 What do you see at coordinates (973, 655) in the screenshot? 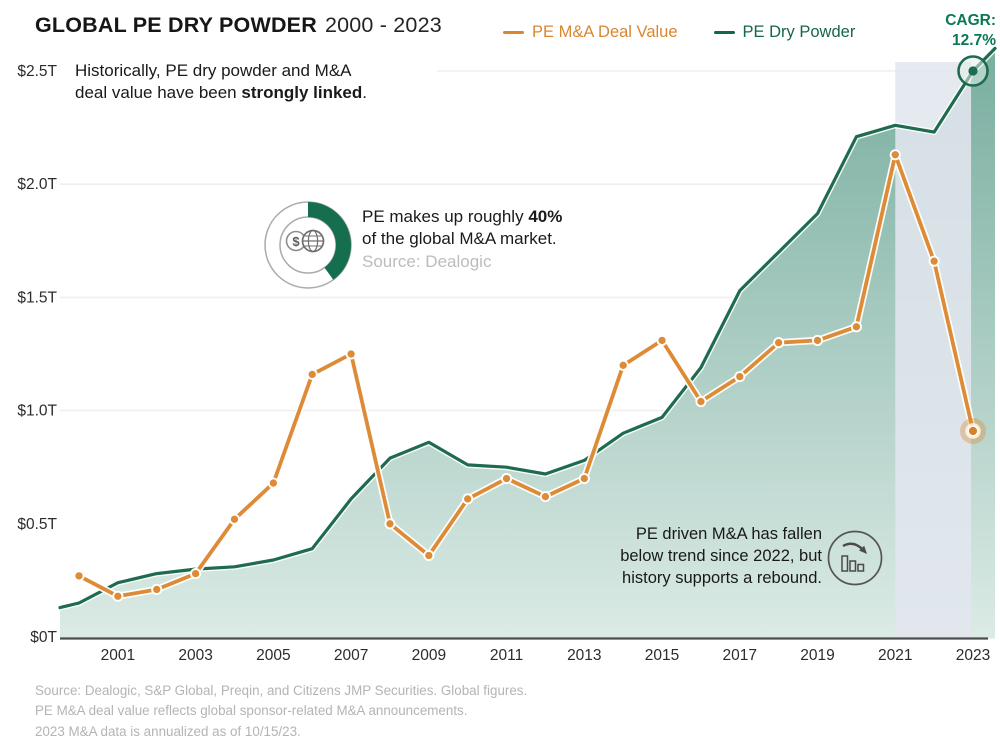
I see `x-tick-label: 2023` at bounding box center [973, 655].